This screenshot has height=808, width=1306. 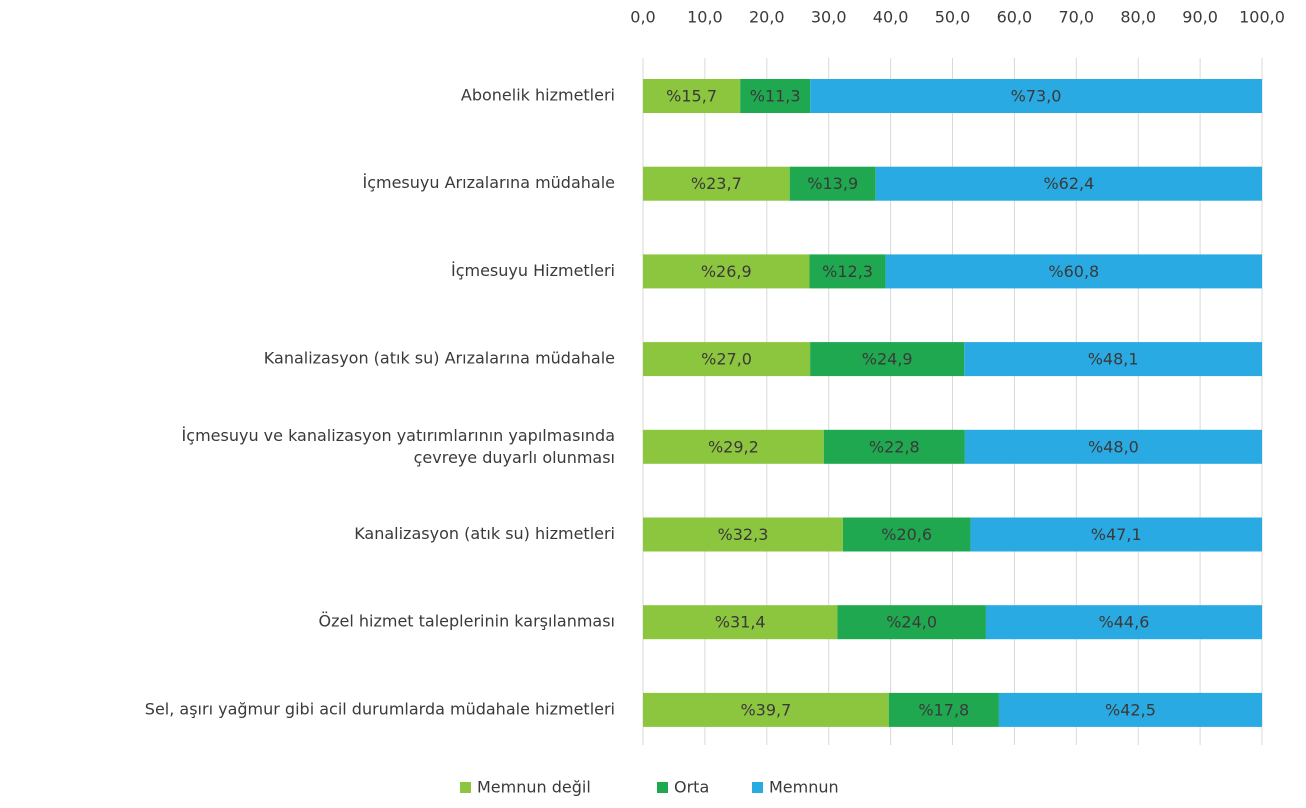 I want to click on legend-label: Memnun, so click(x=804, y=787).